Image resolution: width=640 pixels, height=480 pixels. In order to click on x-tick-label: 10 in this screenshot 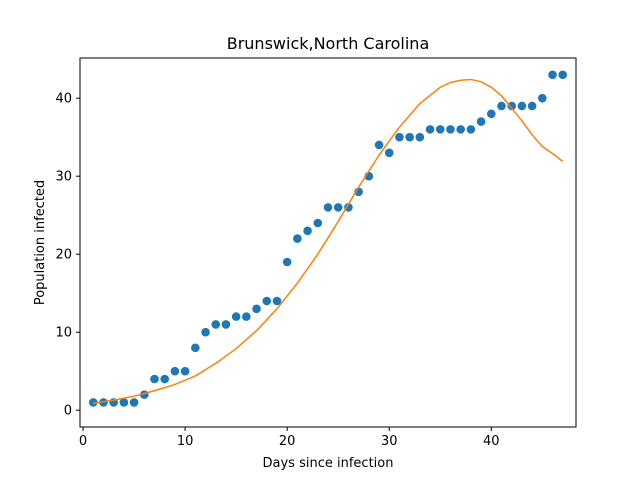, I will do `click(185, 441)`.